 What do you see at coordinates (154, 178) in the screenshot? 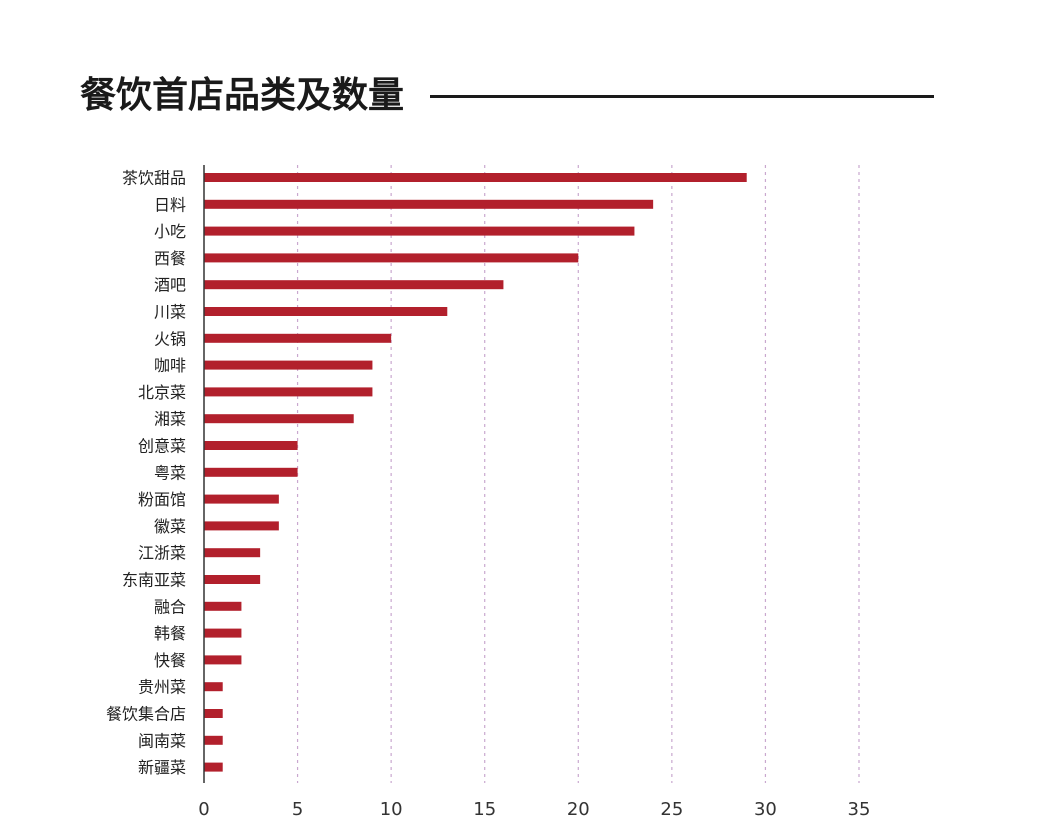
I see `category-label: 茶饮甜品` at bounding box center [154, 178].